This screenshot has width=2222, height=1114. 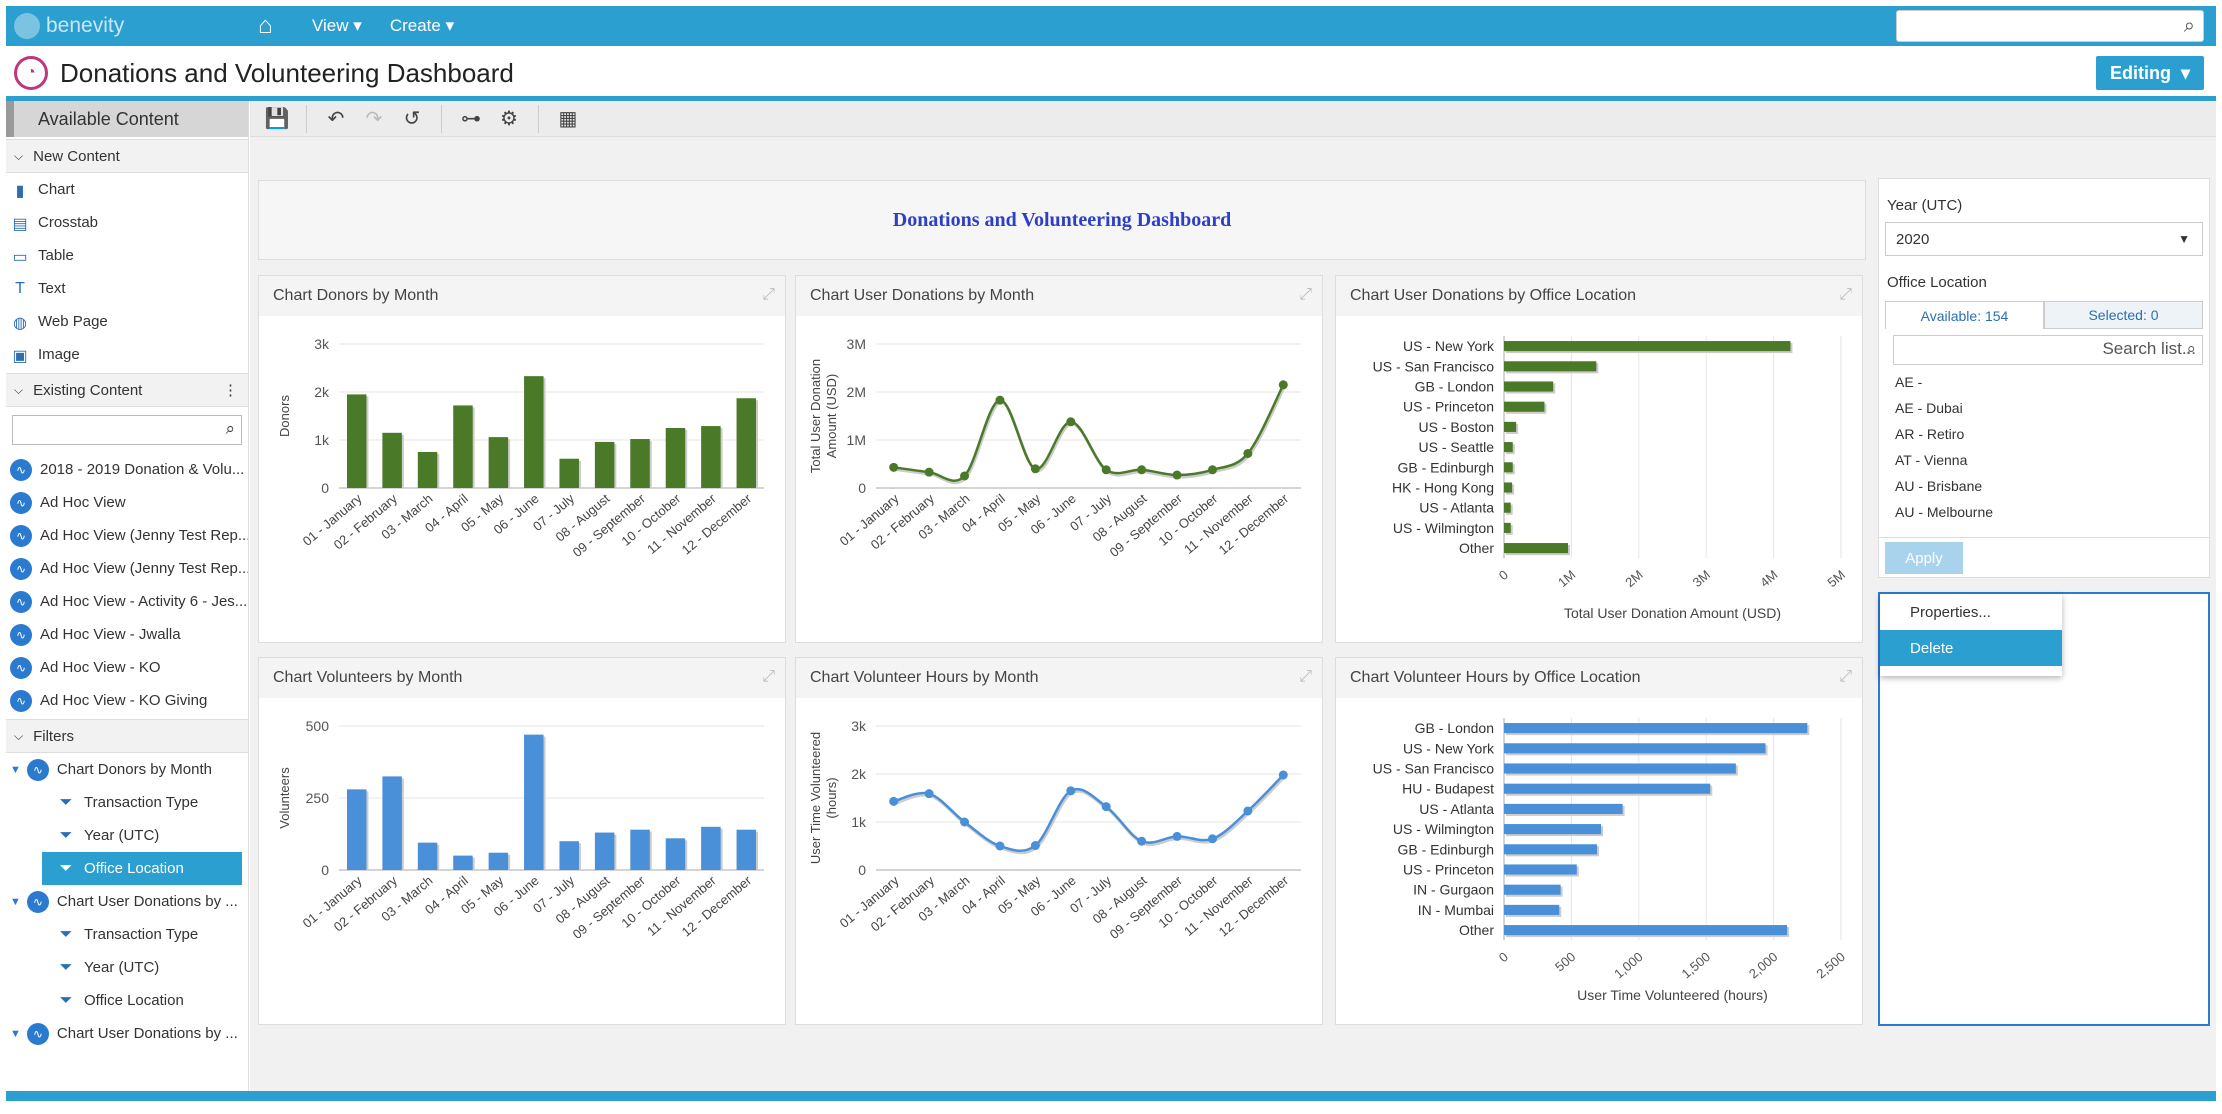 What do you see at coordinates (127, 634) in the screenshot?
I see `existing-view-item: ∿ Ad Hoc View - Jwalla` at bounding box center [127, 634].